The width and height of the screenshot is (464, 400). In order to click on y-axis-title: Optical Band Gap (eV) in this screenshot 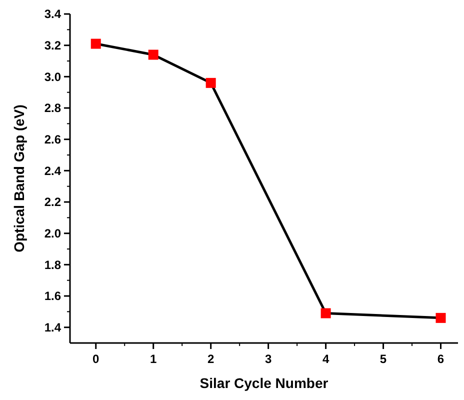, I will do `click(19, 178)`.